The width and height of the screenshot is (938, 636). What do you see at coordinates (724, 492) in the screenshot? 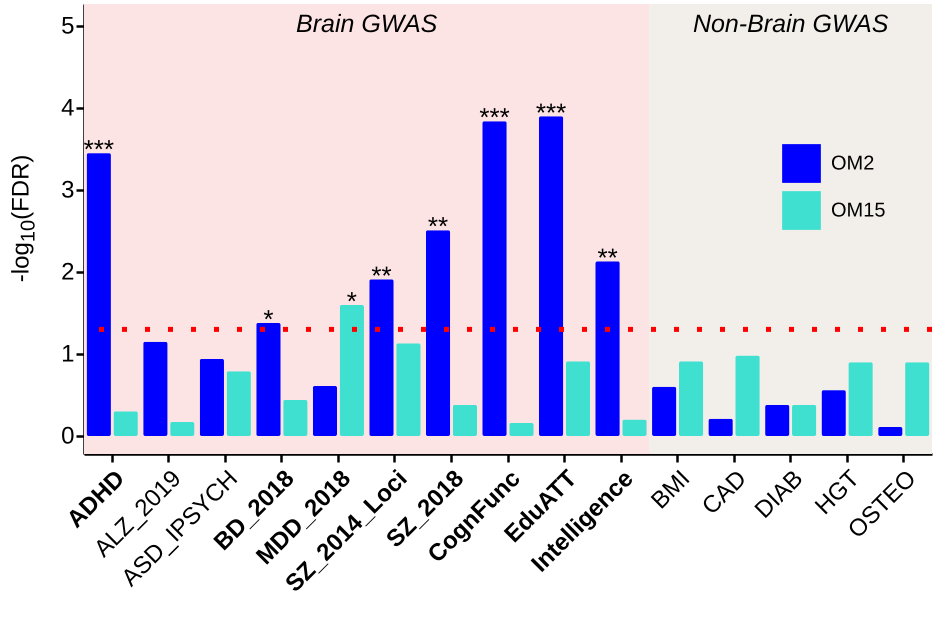
I see `x-tick-label: CAD` at bounding box center [724, 492].